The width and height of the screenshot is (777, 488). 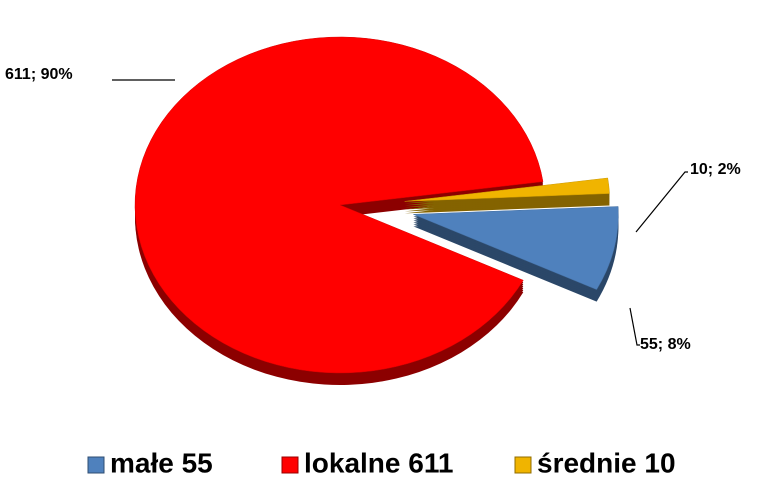 I want to click on data-label: 55; 8%, so click(x=665, y=344).